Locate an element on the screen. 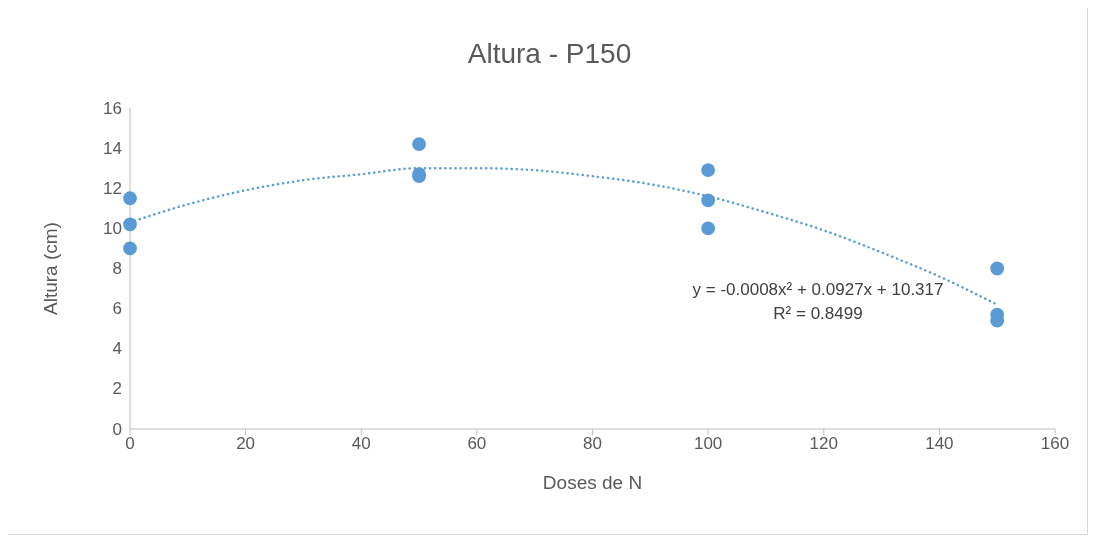 Image resolution: width=1095 pixels, height=542 pixels. x-tick-label: 80 is located at coordinates (592, 444).